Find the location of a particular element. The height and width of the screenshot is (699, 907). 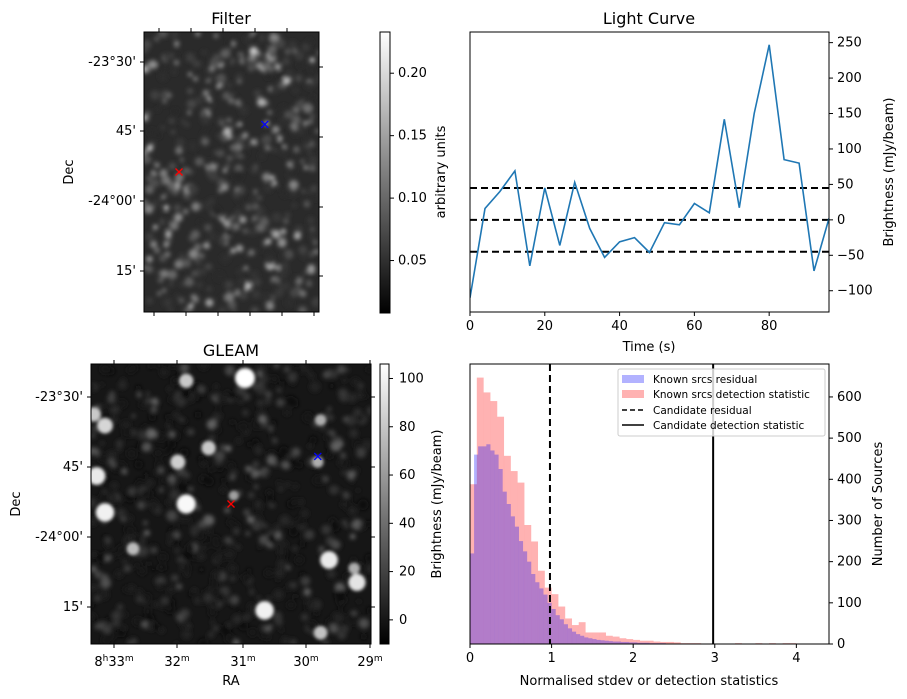

light-curve-threshold-lines is located at coordinates (649, 219).